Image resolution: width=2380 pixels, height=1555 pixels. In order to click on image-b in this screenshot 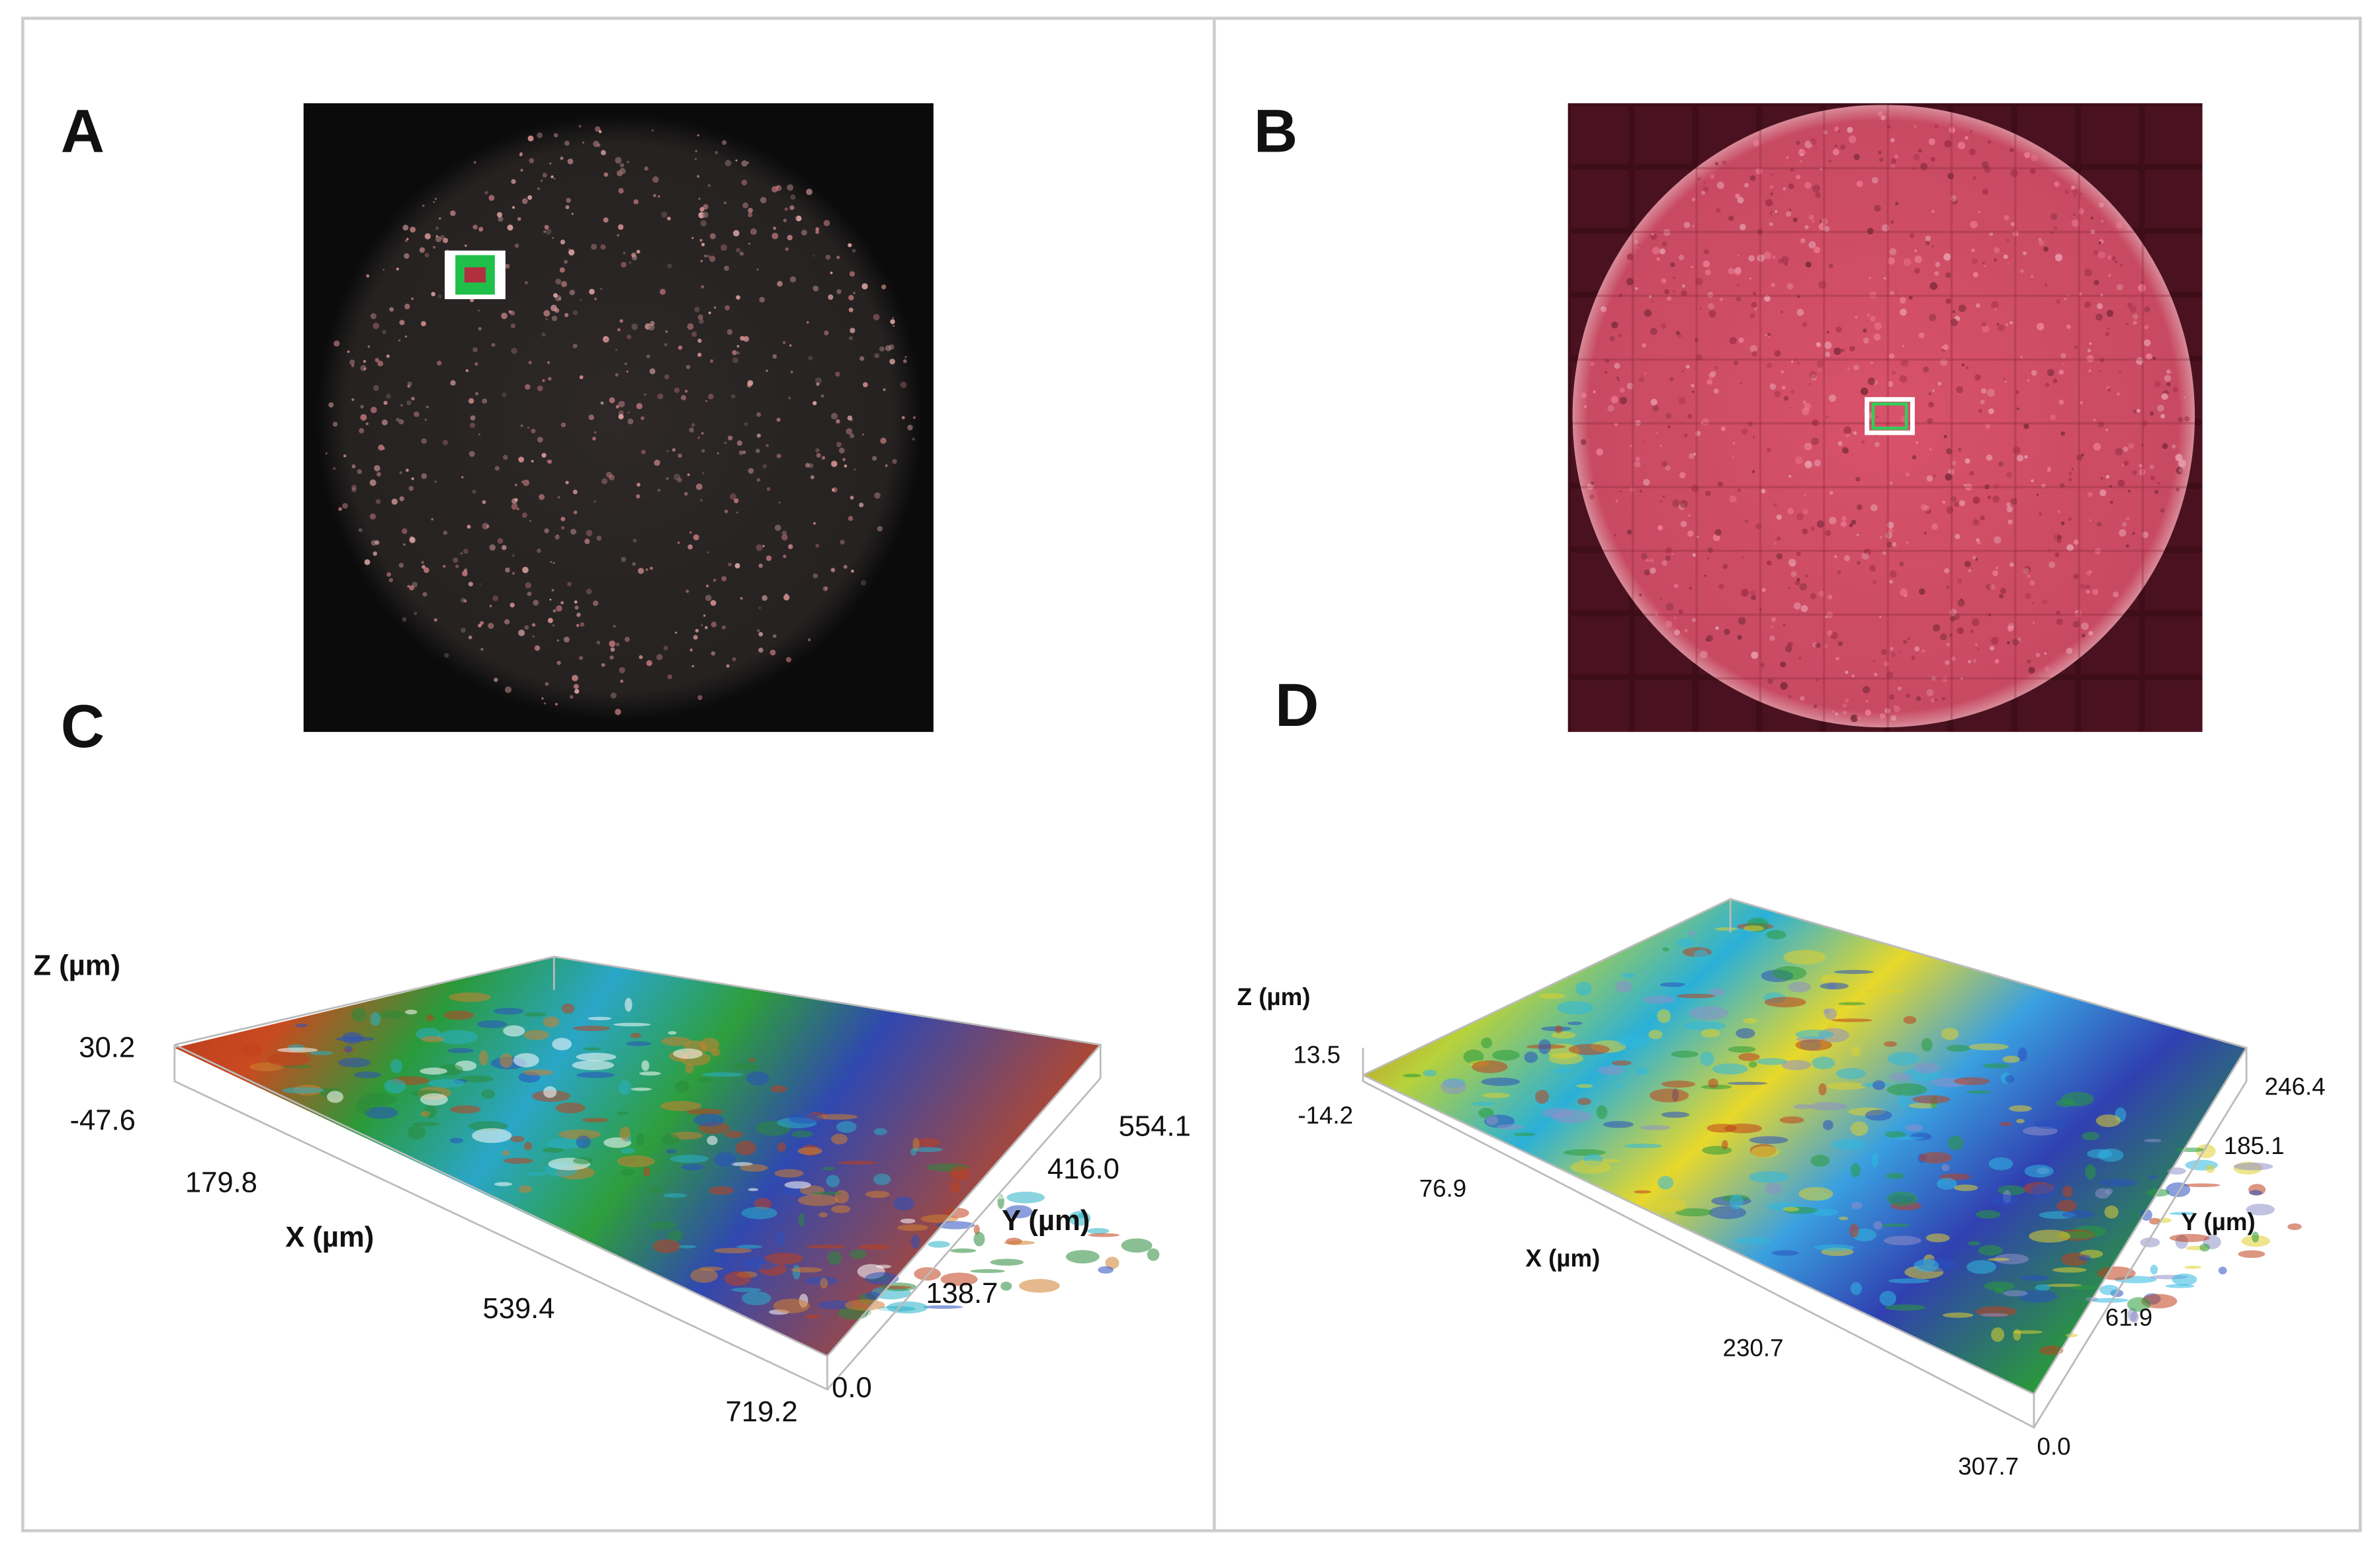, I will do `click(1885, 418)`.